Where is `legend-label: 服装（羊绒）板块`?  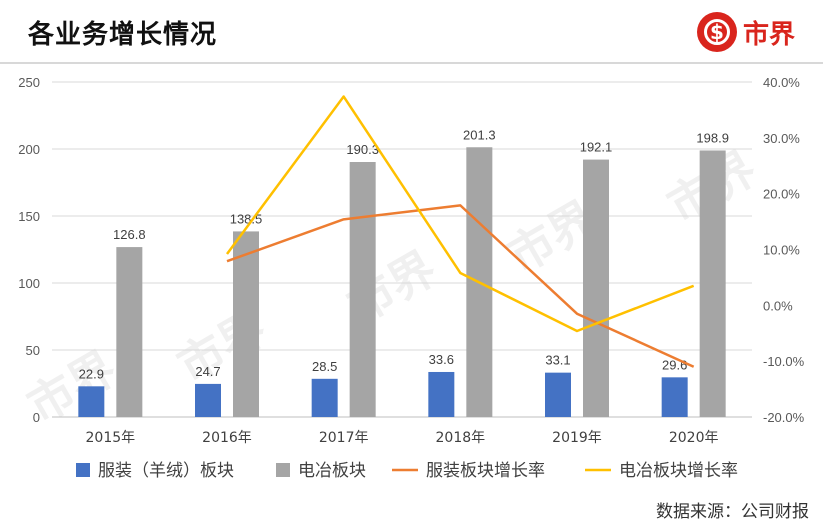
legend-label: 服装（羊绒）板块 is located at coordinates (166, 471).